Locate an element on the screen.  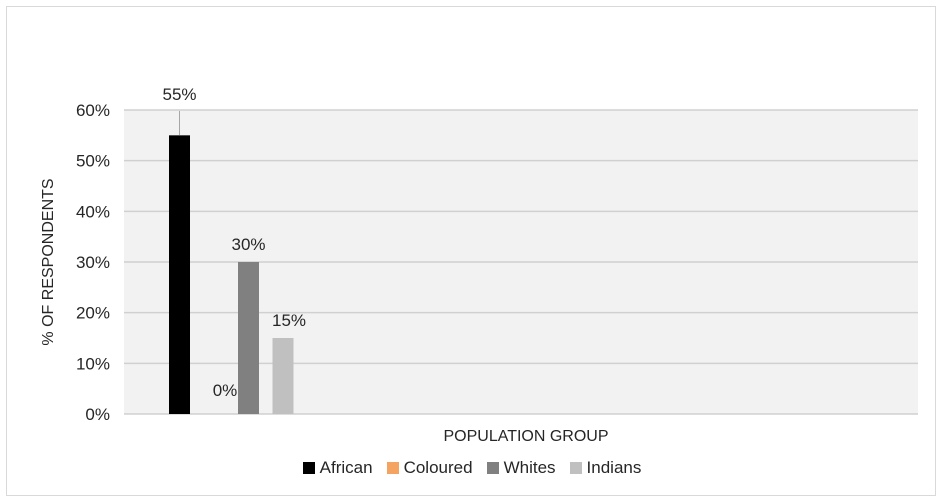
legend-label: Indians is located at coordinates (614, 467).